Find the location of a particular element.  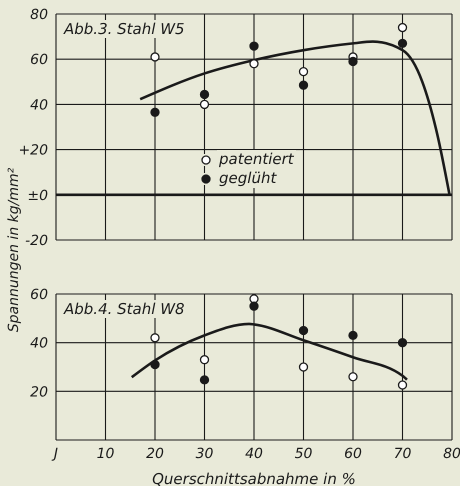

x-tick-label: 40 is located at coordinates (254, 454).